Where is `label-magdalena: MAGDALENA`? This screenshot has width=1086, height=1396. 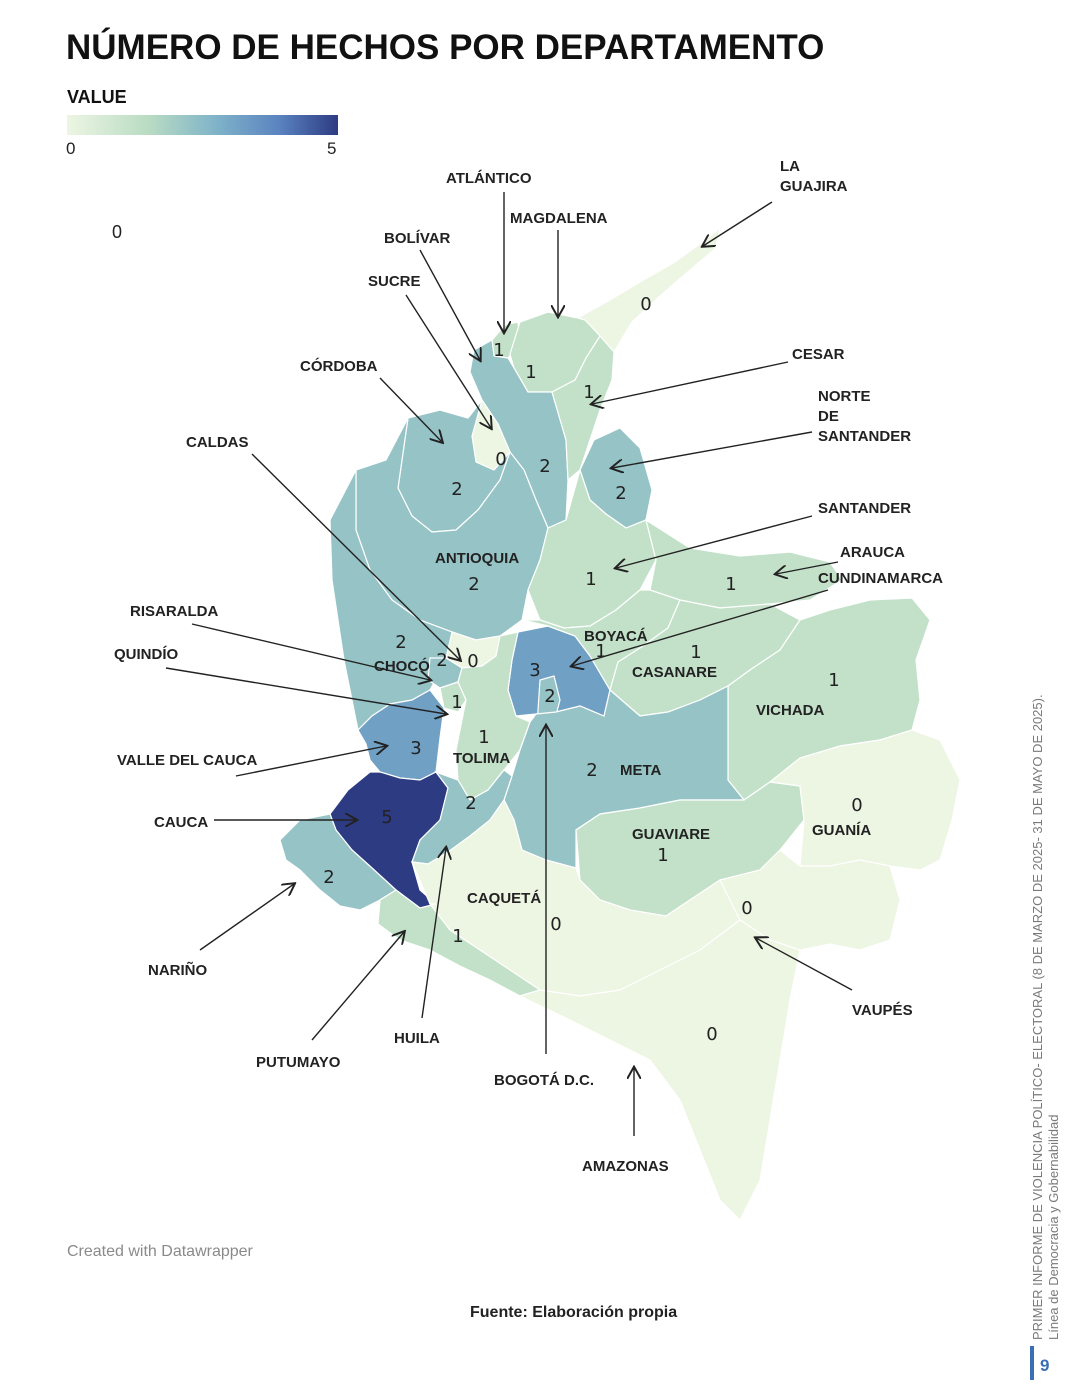 label-magdalena: MAGDALENA is located at coordinates (559, 218).